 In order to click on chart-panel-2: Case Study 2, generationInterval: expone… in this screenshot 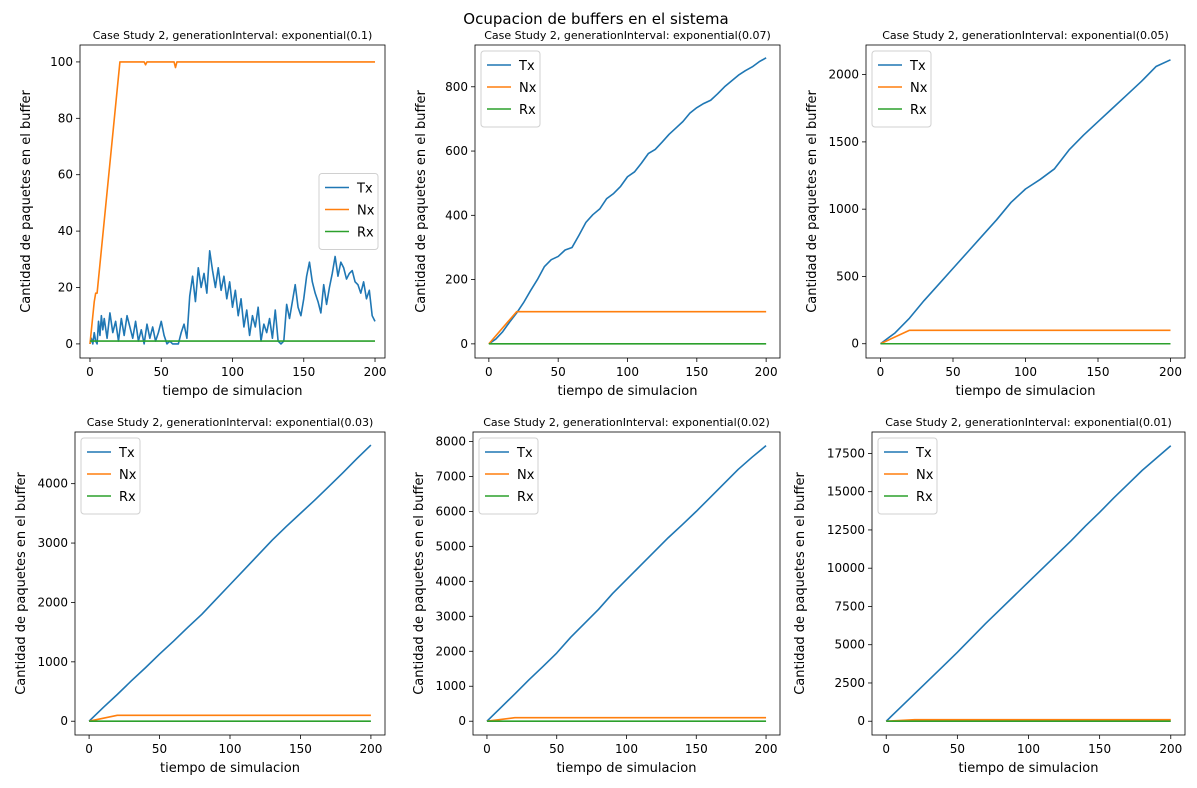, I will do `click(597, 214)`.